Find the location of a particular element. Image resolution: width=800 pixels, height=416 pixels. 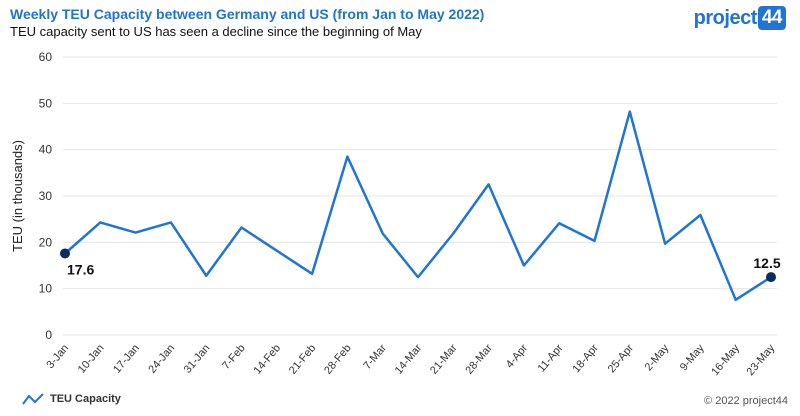

x-tick-label: 3-Jan is located at coordinates (57, 356).